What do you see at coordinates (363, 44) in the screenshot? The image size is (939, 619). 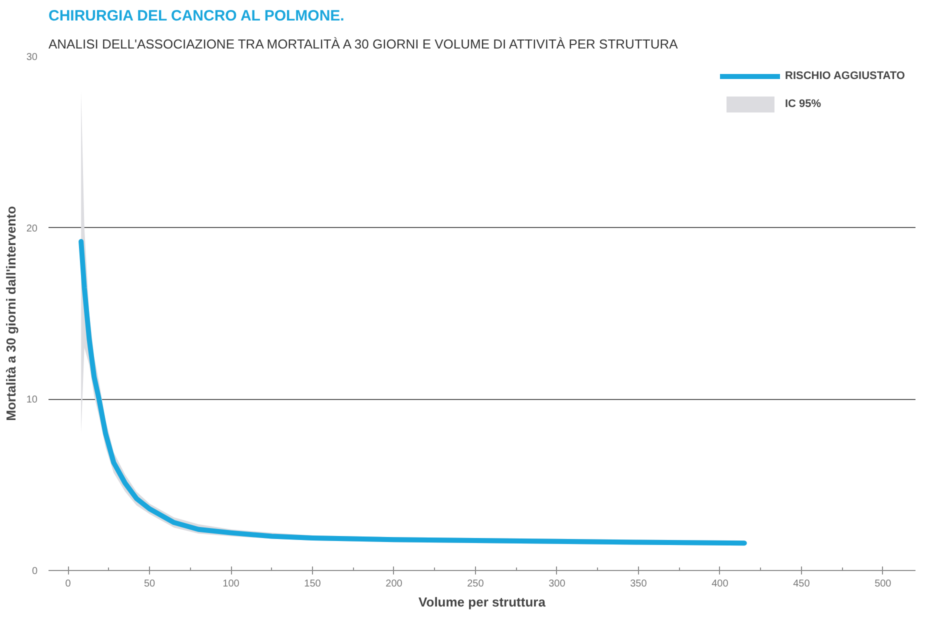 I see `chart-subtitle: ANALISI DELL'ASSOCIAZIONE TRA MORTALITÀ A 30 GIORNI E VOLUME DI ATTIVITÀ PER STRUTTURA` at bounding box center [363, 44].